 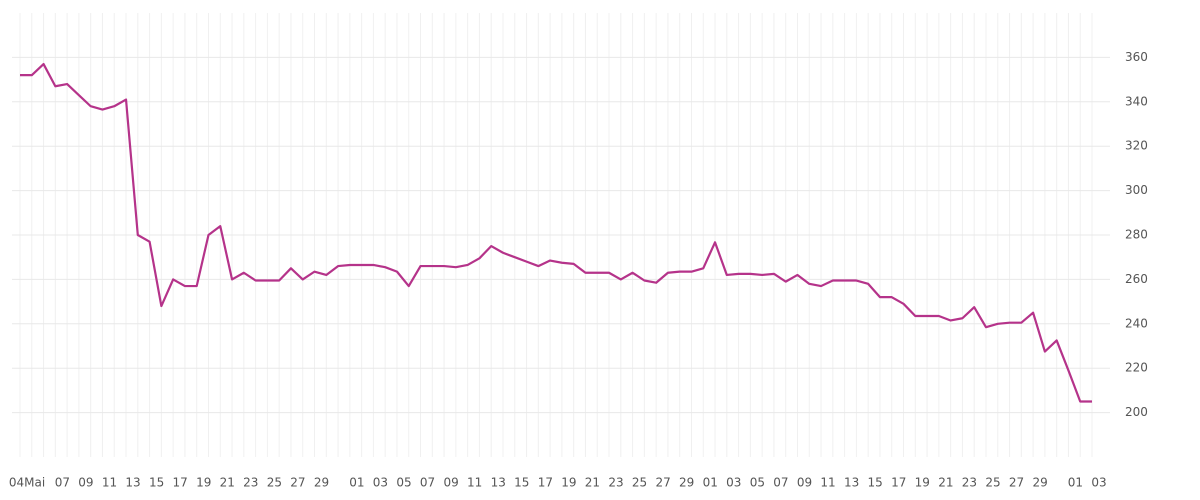 I want to click on y-tick-label: 340, so click(x=1136, y=101).